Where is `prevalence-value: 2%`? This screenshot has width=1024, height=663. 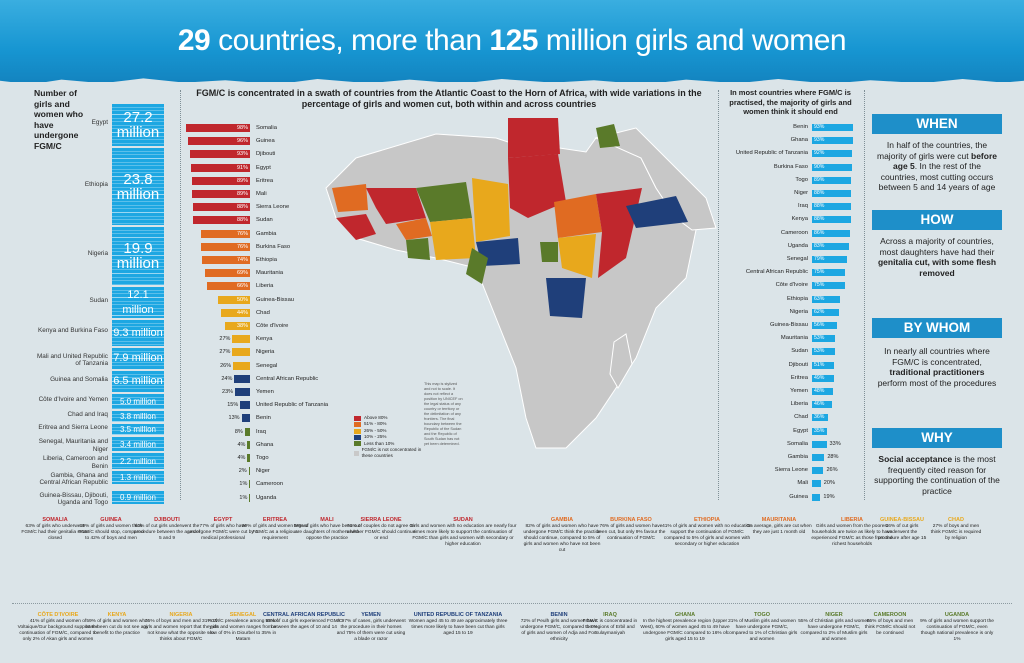
prevalence-value: 2% is located at coordinates (242, 471).